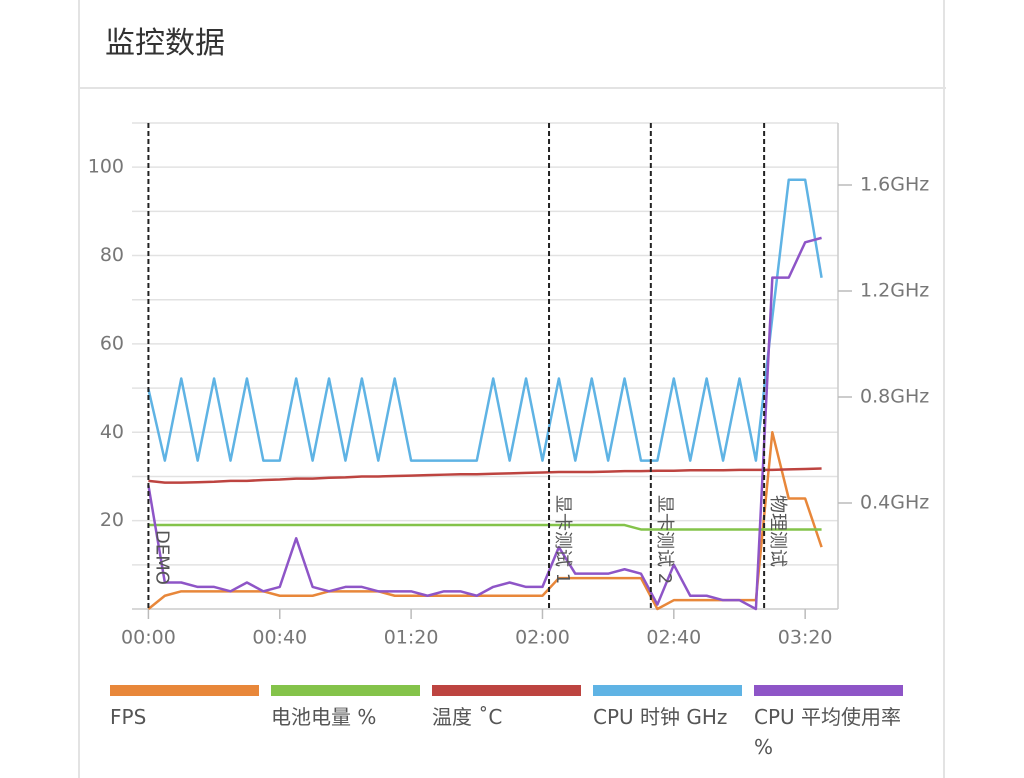 The height and width of the screenshot is (778, 1024). Describe the element at coordinates (894, 397) in the screenshot. I see `y2-tick-label: 0.8GHz` at that location.